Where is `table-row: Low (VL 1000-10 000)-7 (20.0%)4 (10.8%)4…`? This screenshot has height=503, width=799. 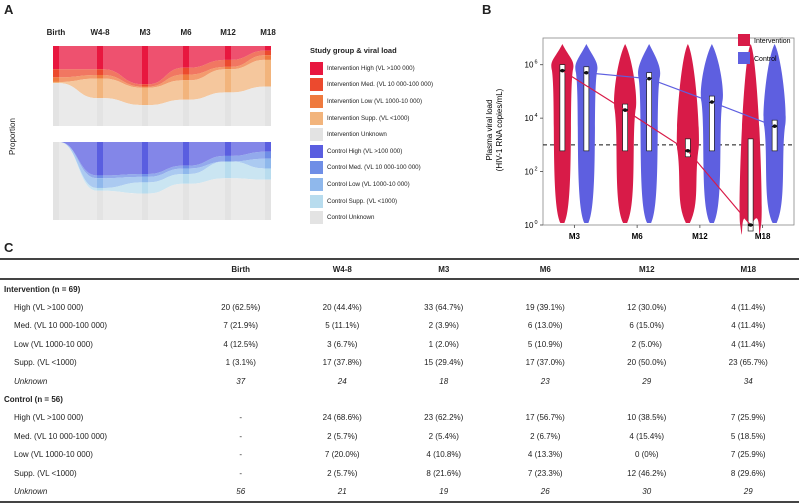 table-row: Low (VL 1000-10 000)-7 (20.0%)4 (10.8%)4… is located at coordinates (399, 455).